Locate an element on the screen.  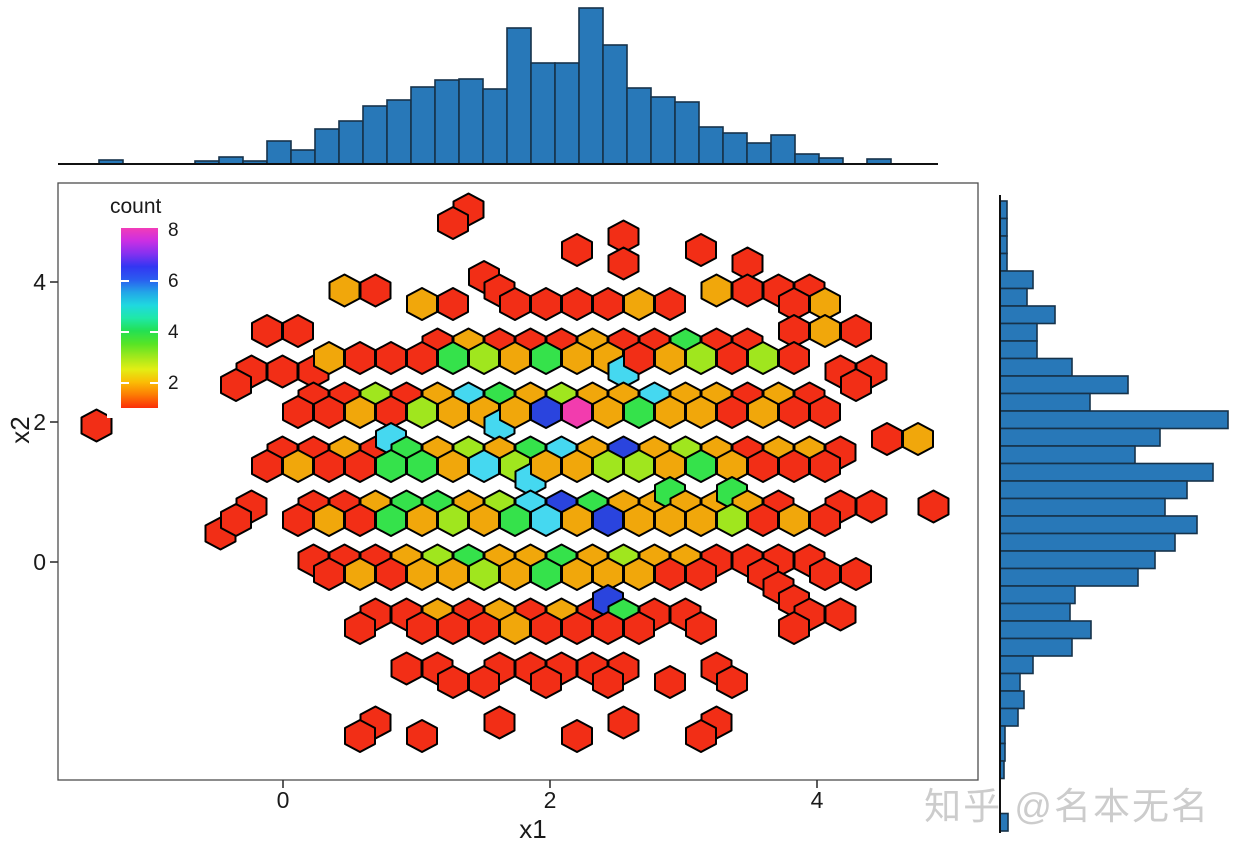
x-tick-label-4: 4 is located at coordinates (817, 800).